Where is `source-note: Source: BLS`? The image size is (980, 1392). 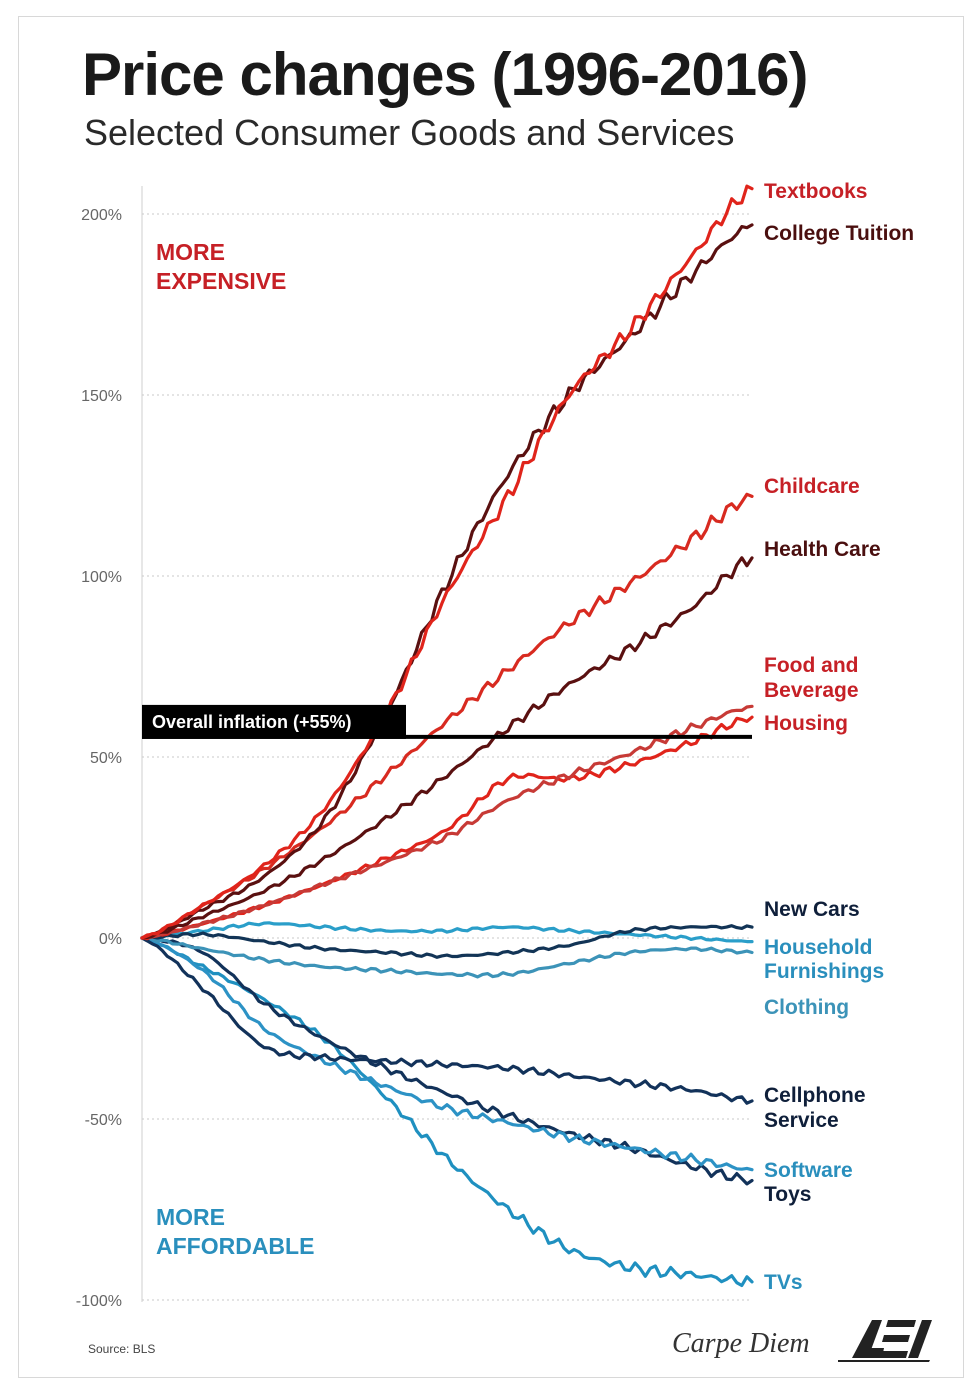
source-note: Source: BLS is located at coordinates (122, 1349).